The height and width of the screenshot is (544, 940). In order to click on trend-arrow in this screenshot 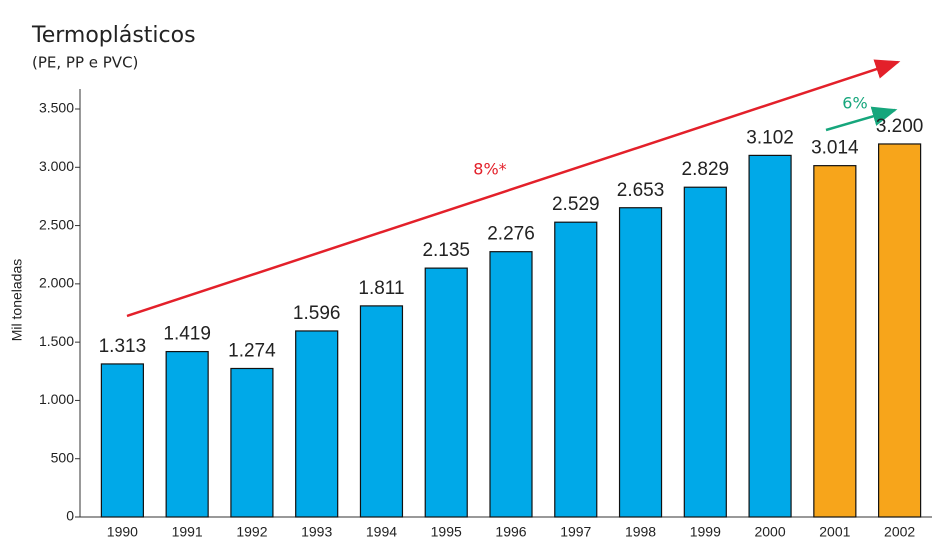, I will do `click(861, 119)`.